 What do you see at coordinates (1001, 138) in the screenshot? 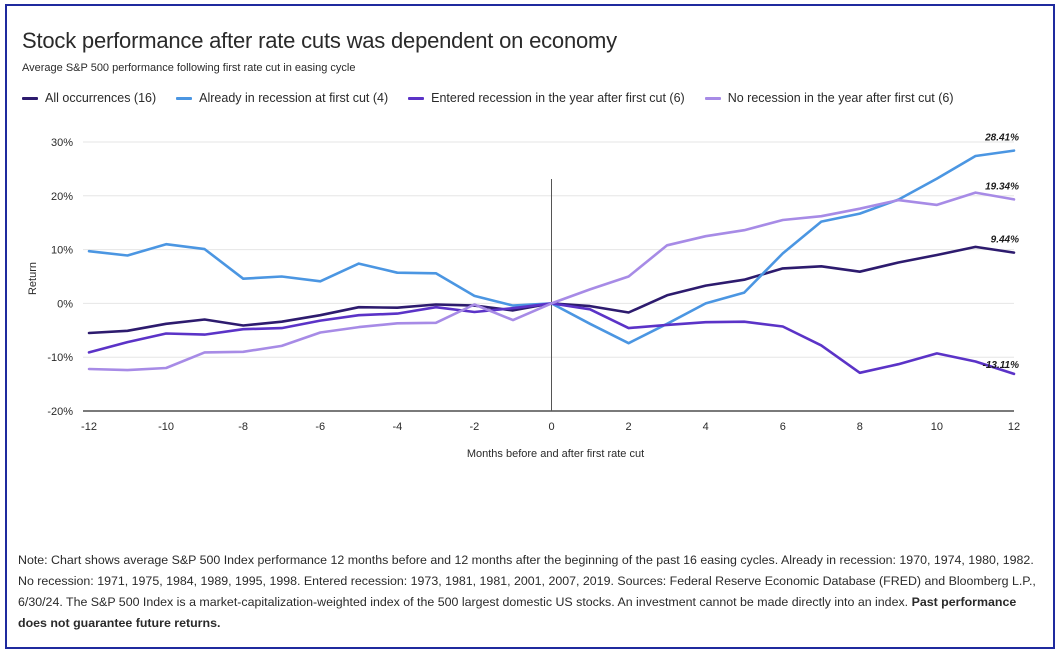
I see `end-value-label: 28.41%` at bounding box center [1001, 138].